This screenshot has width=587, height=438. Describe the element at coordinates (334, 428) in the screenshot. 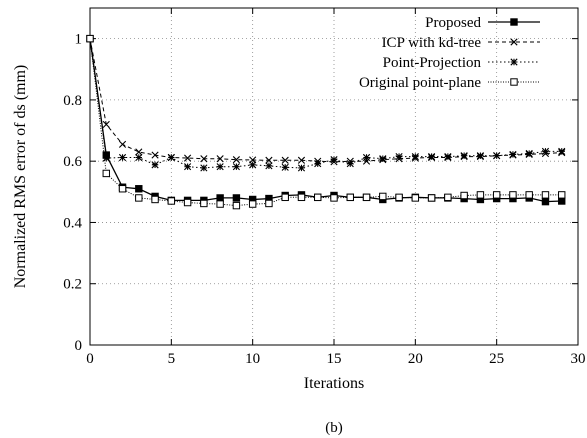

I see `figure-caption: (b)` at that location.